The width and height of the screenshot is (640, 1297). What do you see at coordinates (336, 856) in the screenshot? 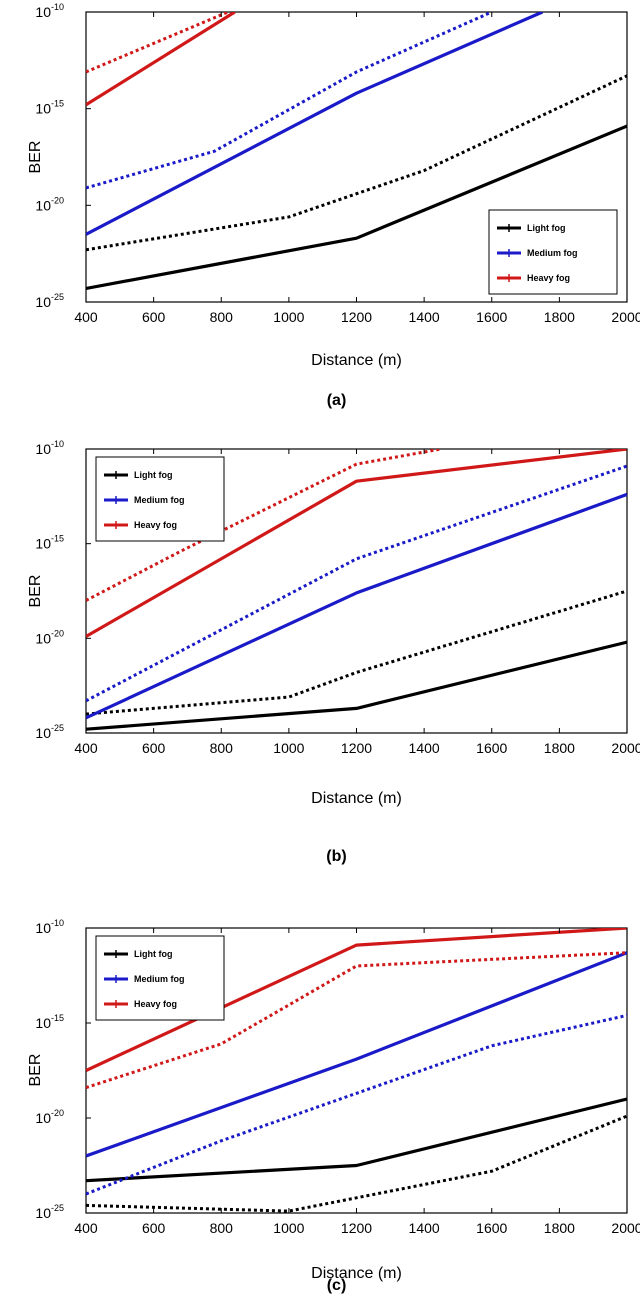
I see `figure-caption: (b)` at bounding box center [336, 856].